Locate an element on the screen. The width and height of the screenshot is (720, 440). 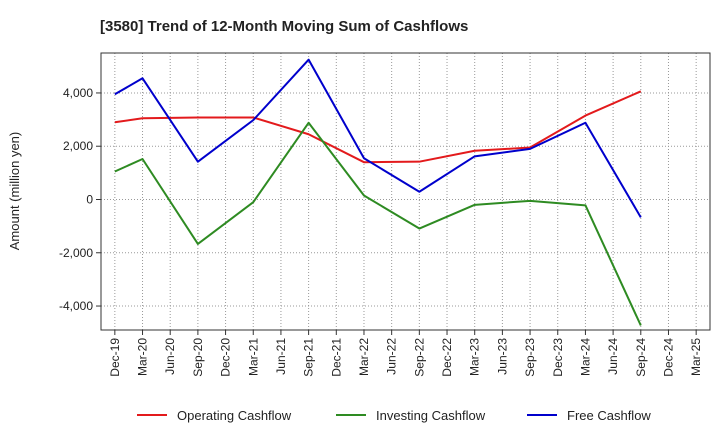
x-tick-label: Dec-23 is located at coordinates (558, 357).